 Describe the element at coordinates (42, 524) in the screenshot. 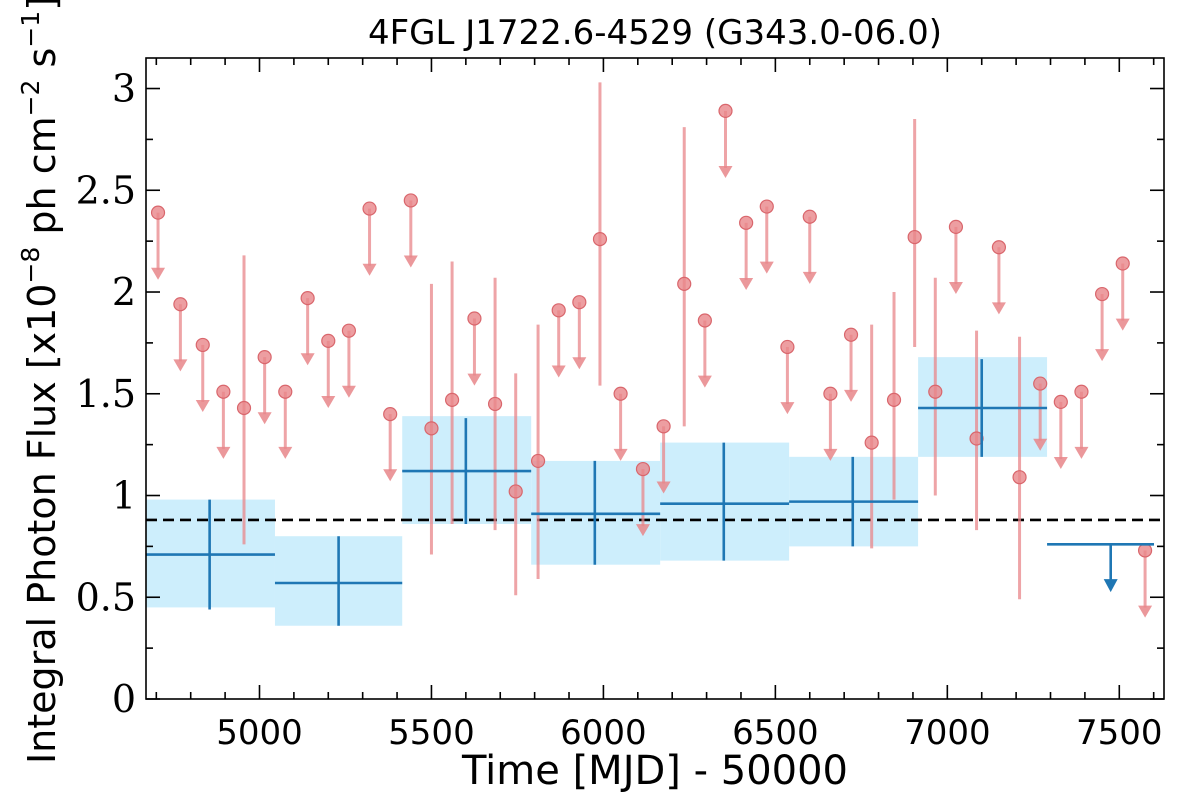

I see `y-axis-label-part1: Integral Photon Flux [x10` at that location.